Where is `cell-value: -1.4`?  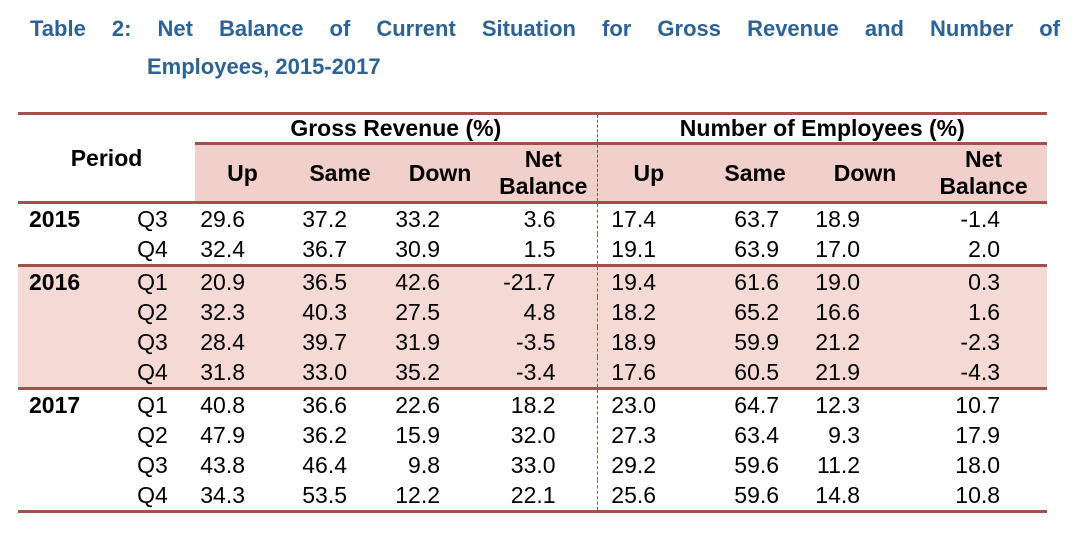
cell-value: -1.4 is located at coordinates (980, 219).